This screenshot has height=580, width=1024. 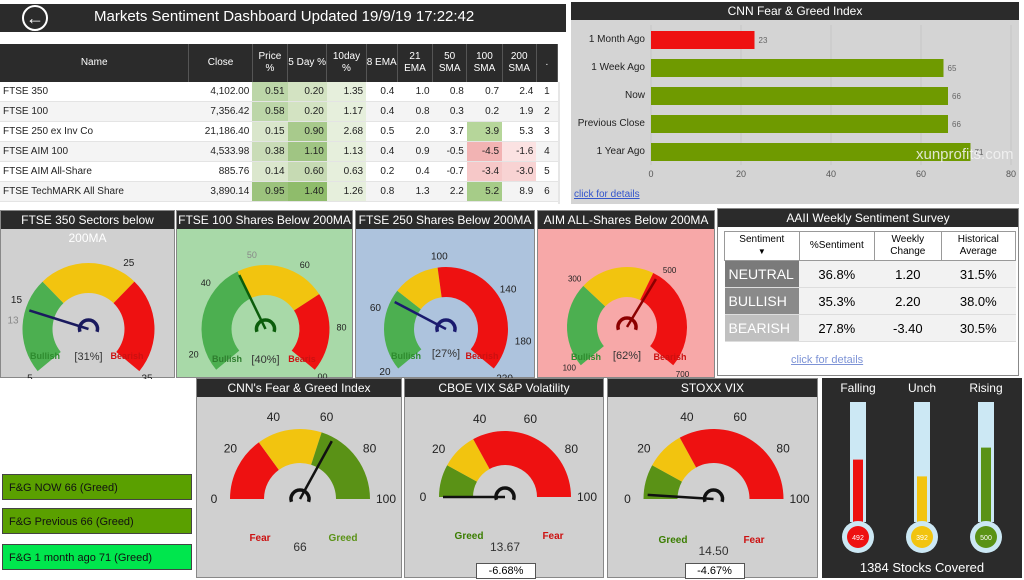 What do you see at coordinates (94, 92) in the screenshot?
I see `table-cell: FTSE 350` at bounding box center [94, 92].